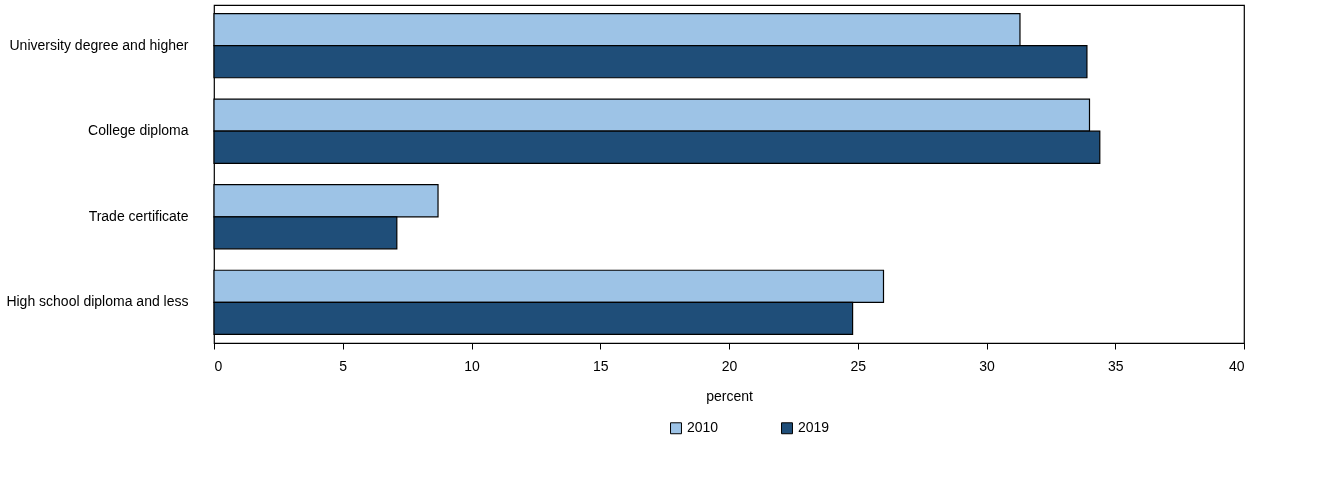 This screenshot has height=502, width=1343. Describe the element at coordinates (343, 365) in the screenshot. I see `x-tick-label: 5` at that location.